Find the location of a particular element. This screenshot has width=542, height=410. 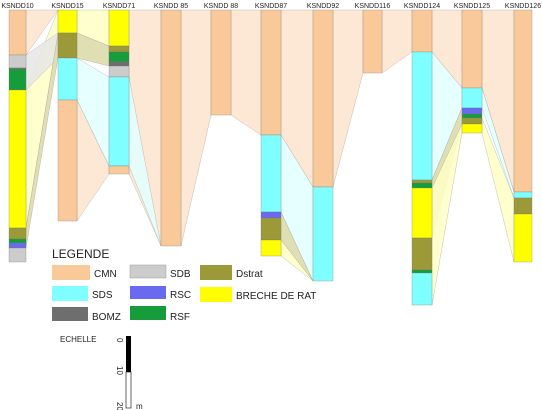

legend-title: LEGENDE is located at coordinates (80, 254).